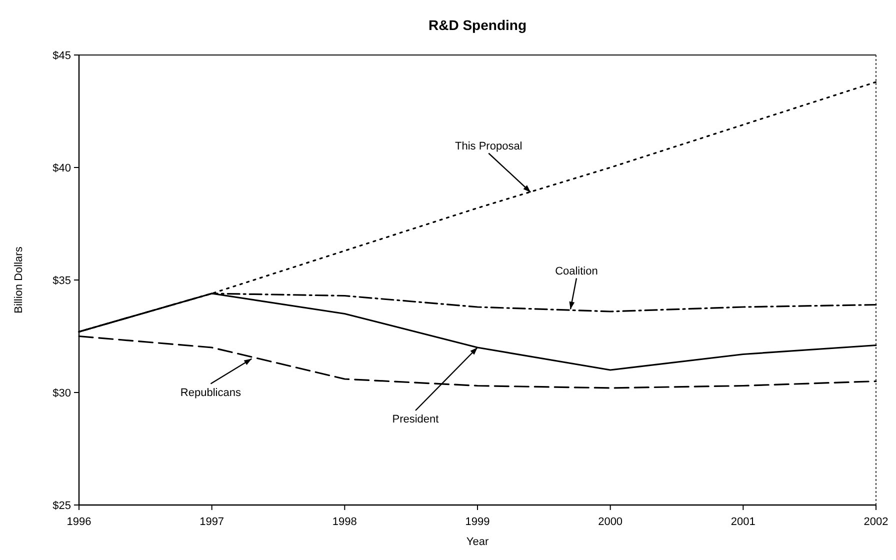  Describe the element at coordinates (743, 522) in the screenshot. I see `x-tick-label: 2001` at that location.